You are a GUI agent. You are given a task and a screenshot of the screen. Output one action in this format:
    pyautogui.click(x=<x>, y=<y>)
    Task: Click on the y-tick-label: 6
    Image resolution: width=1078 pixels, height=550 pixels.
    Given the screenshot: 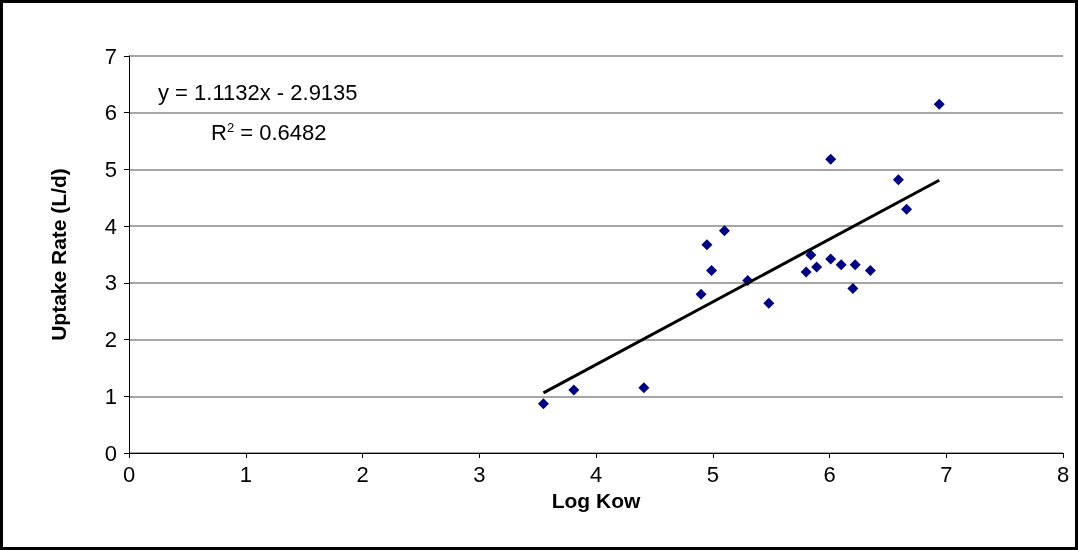 What is the action you would take?
    pyautogui.click(x=110, y=113)
    